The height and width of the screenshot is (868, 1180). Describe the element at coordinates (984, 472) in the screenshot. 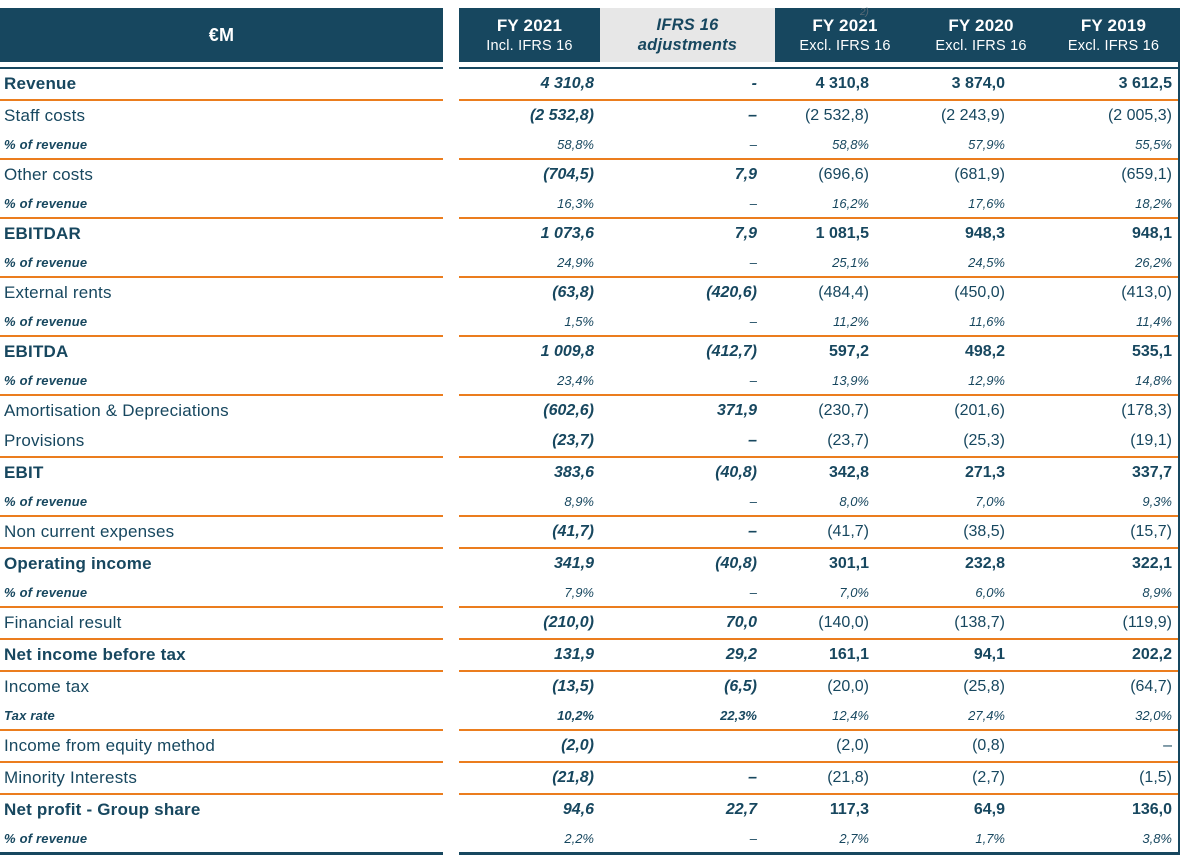

I see `cell-fy2020-excl: 271,3` at that location.